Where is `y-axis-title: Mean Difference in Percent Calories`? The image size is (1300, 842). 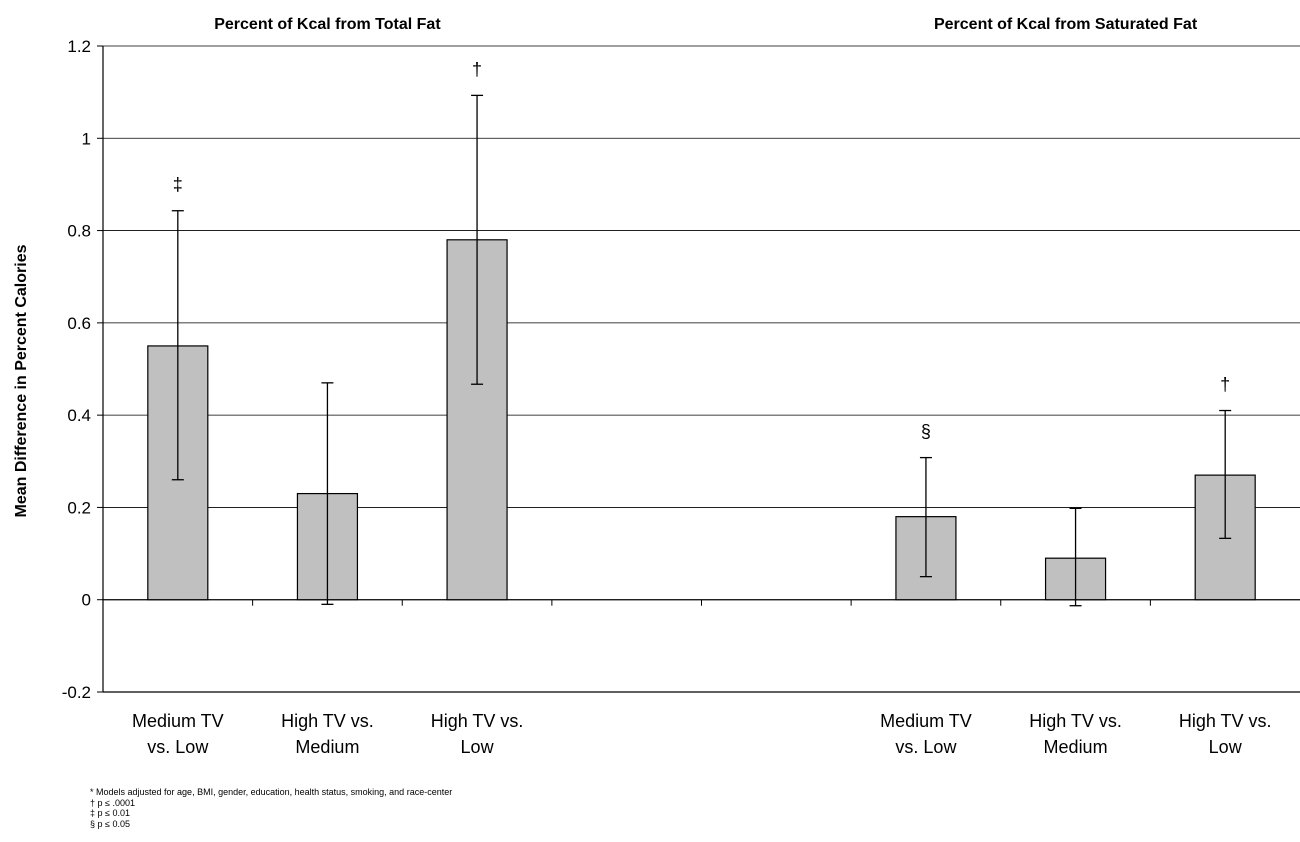
y-axis-title: Mean Difference in Percent Calories is located at coordinates (21, 380).